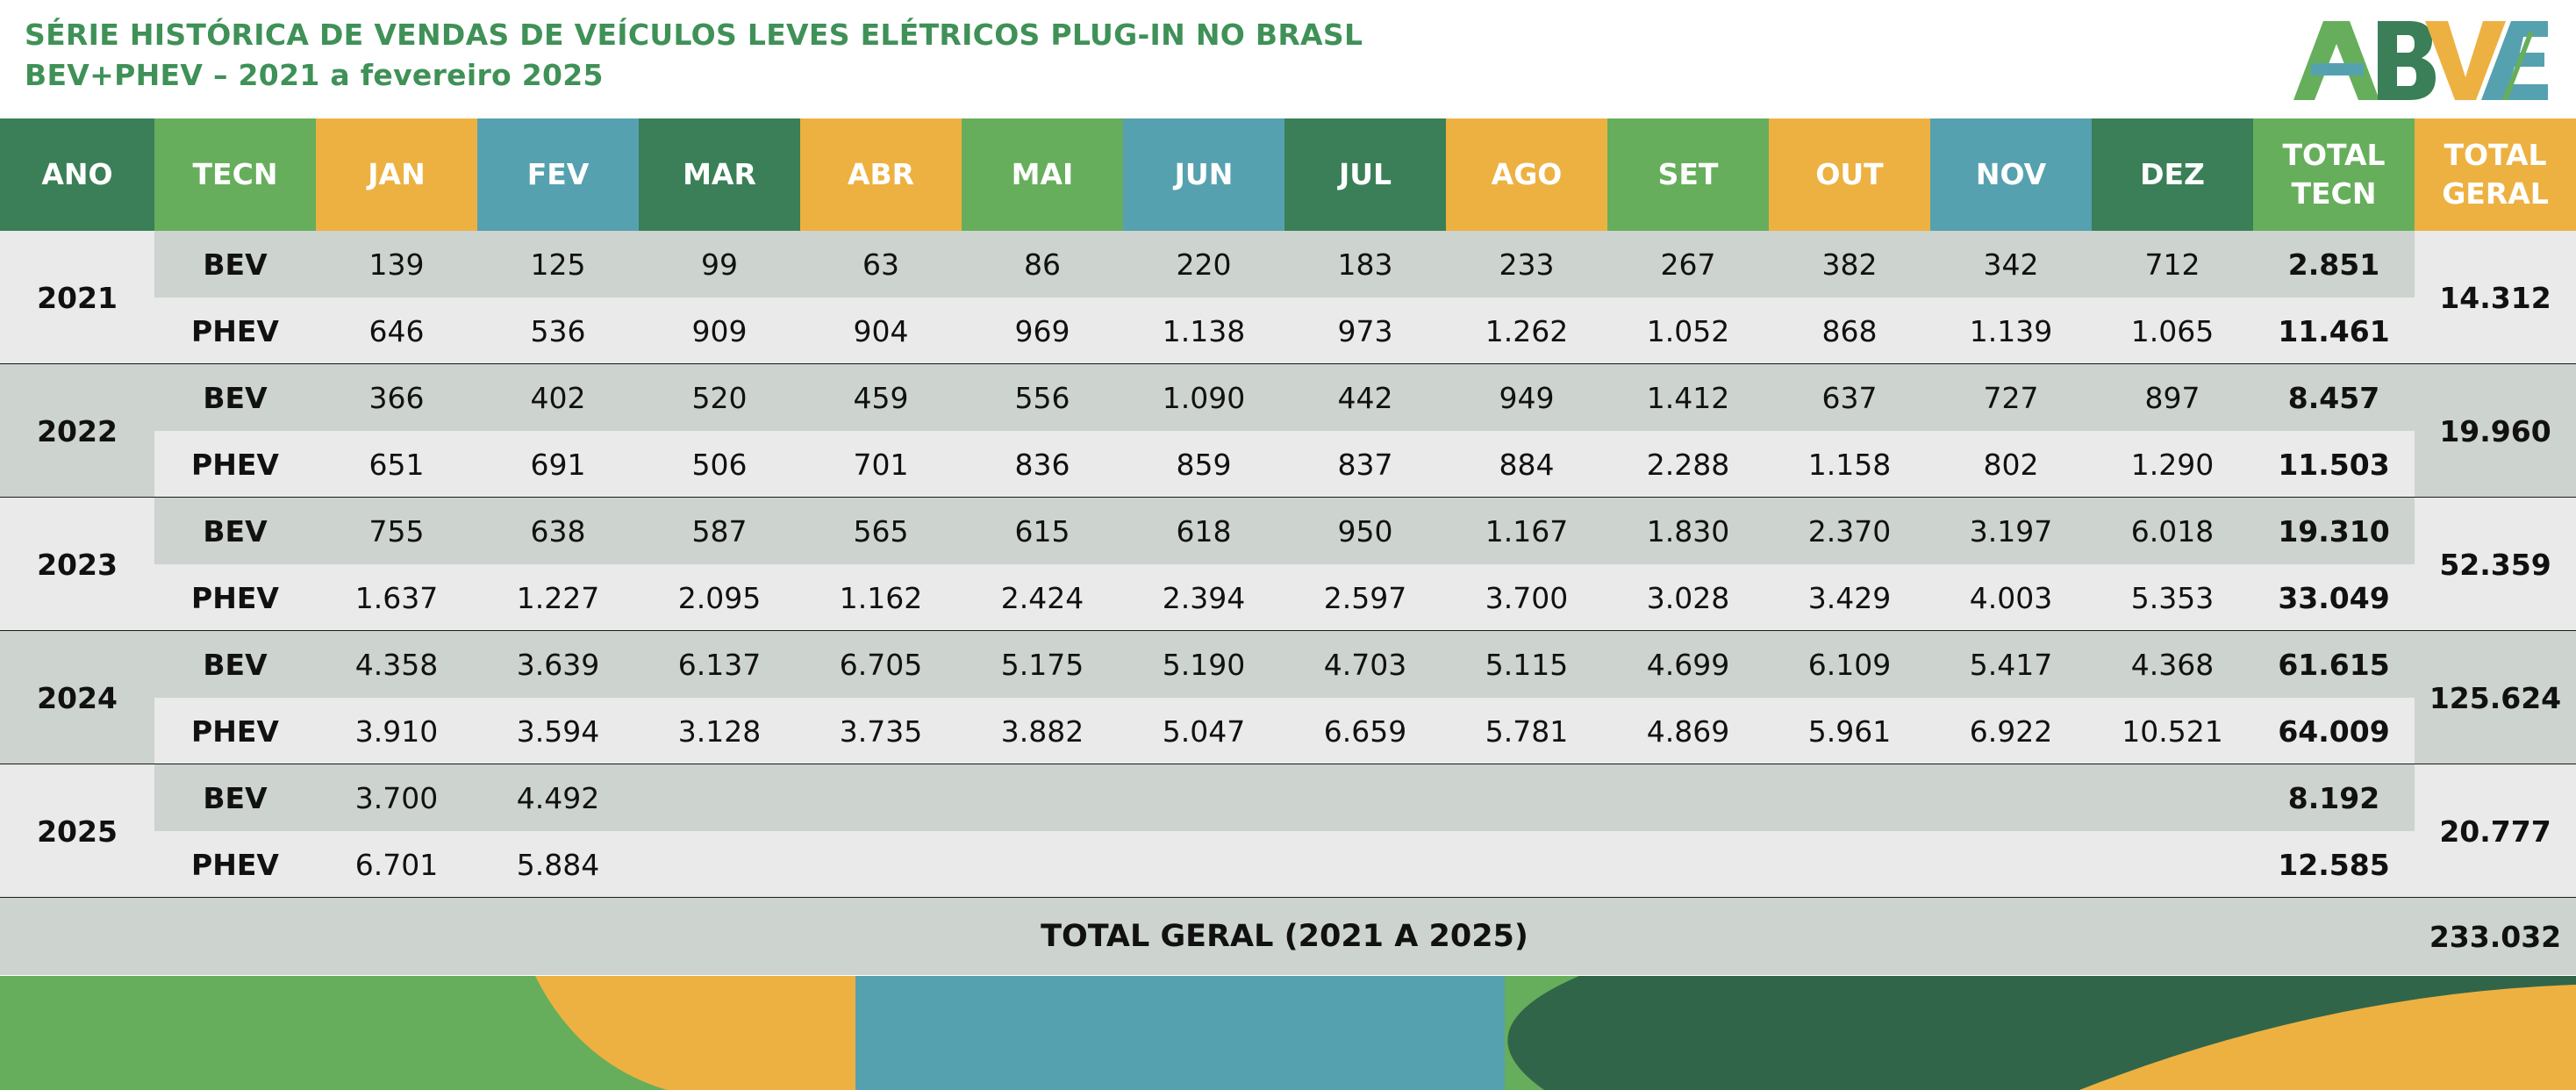  What do you see at coordinates (1204, 397) in the screenshot?
I see `value-cell: 1.090` at bounding box center [1204, 397].